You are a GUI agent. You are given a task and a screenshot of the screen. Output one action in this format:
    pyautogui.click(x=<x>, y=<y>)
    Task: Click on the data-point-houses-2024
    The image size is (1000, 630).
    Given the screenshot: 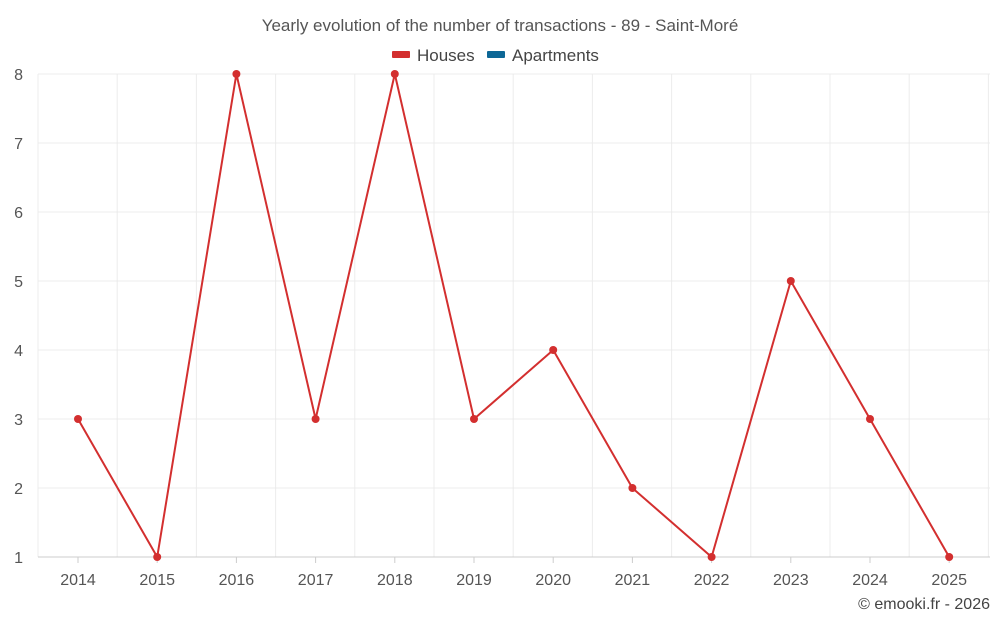 What is the action you would take?
    pyautogui.click(x=870, y=419)
    